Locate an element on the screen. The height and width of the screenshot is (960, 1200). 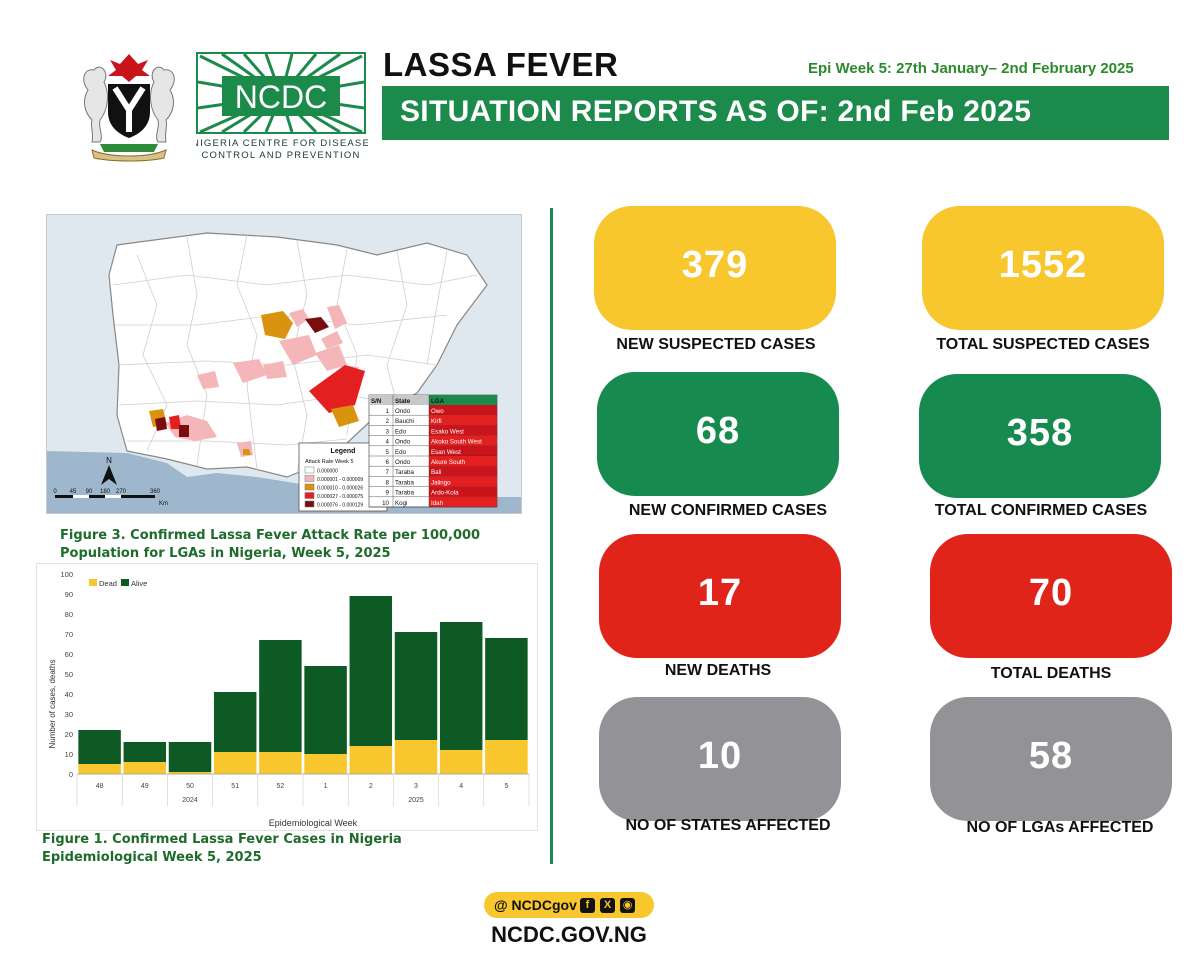
x-tick-label: 52 is located at coordinates (281, 786).